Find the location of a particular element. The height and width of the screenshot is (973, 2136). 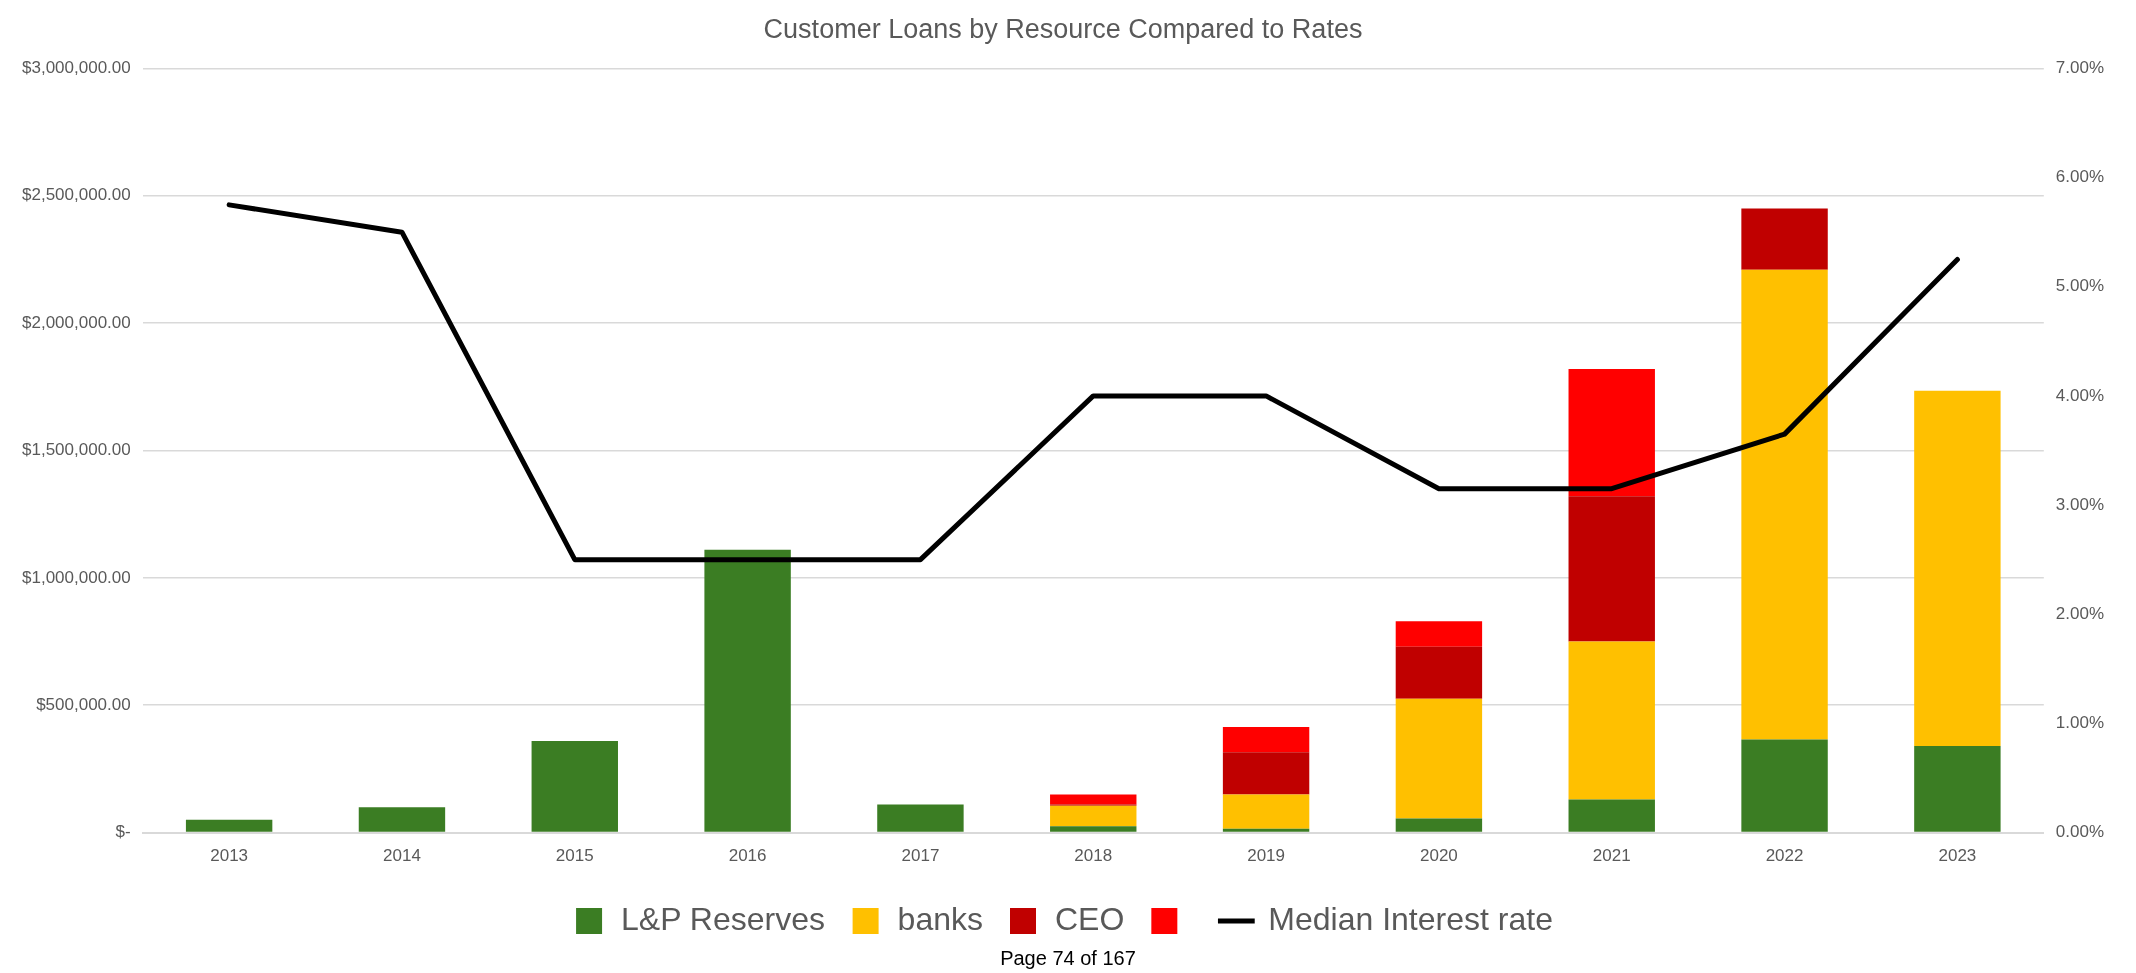

x-tick-label: 2018 is located at coordinates (1093, 856).